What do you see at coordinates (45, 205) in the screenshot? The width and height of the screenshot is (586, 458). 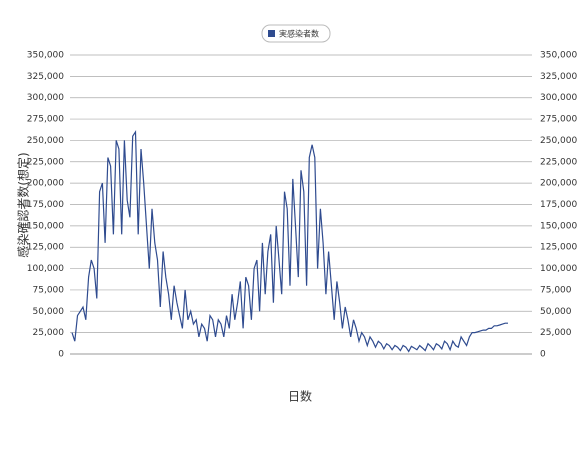 I see `y-tick-label: 175,000` at bounding box center [45, 205].